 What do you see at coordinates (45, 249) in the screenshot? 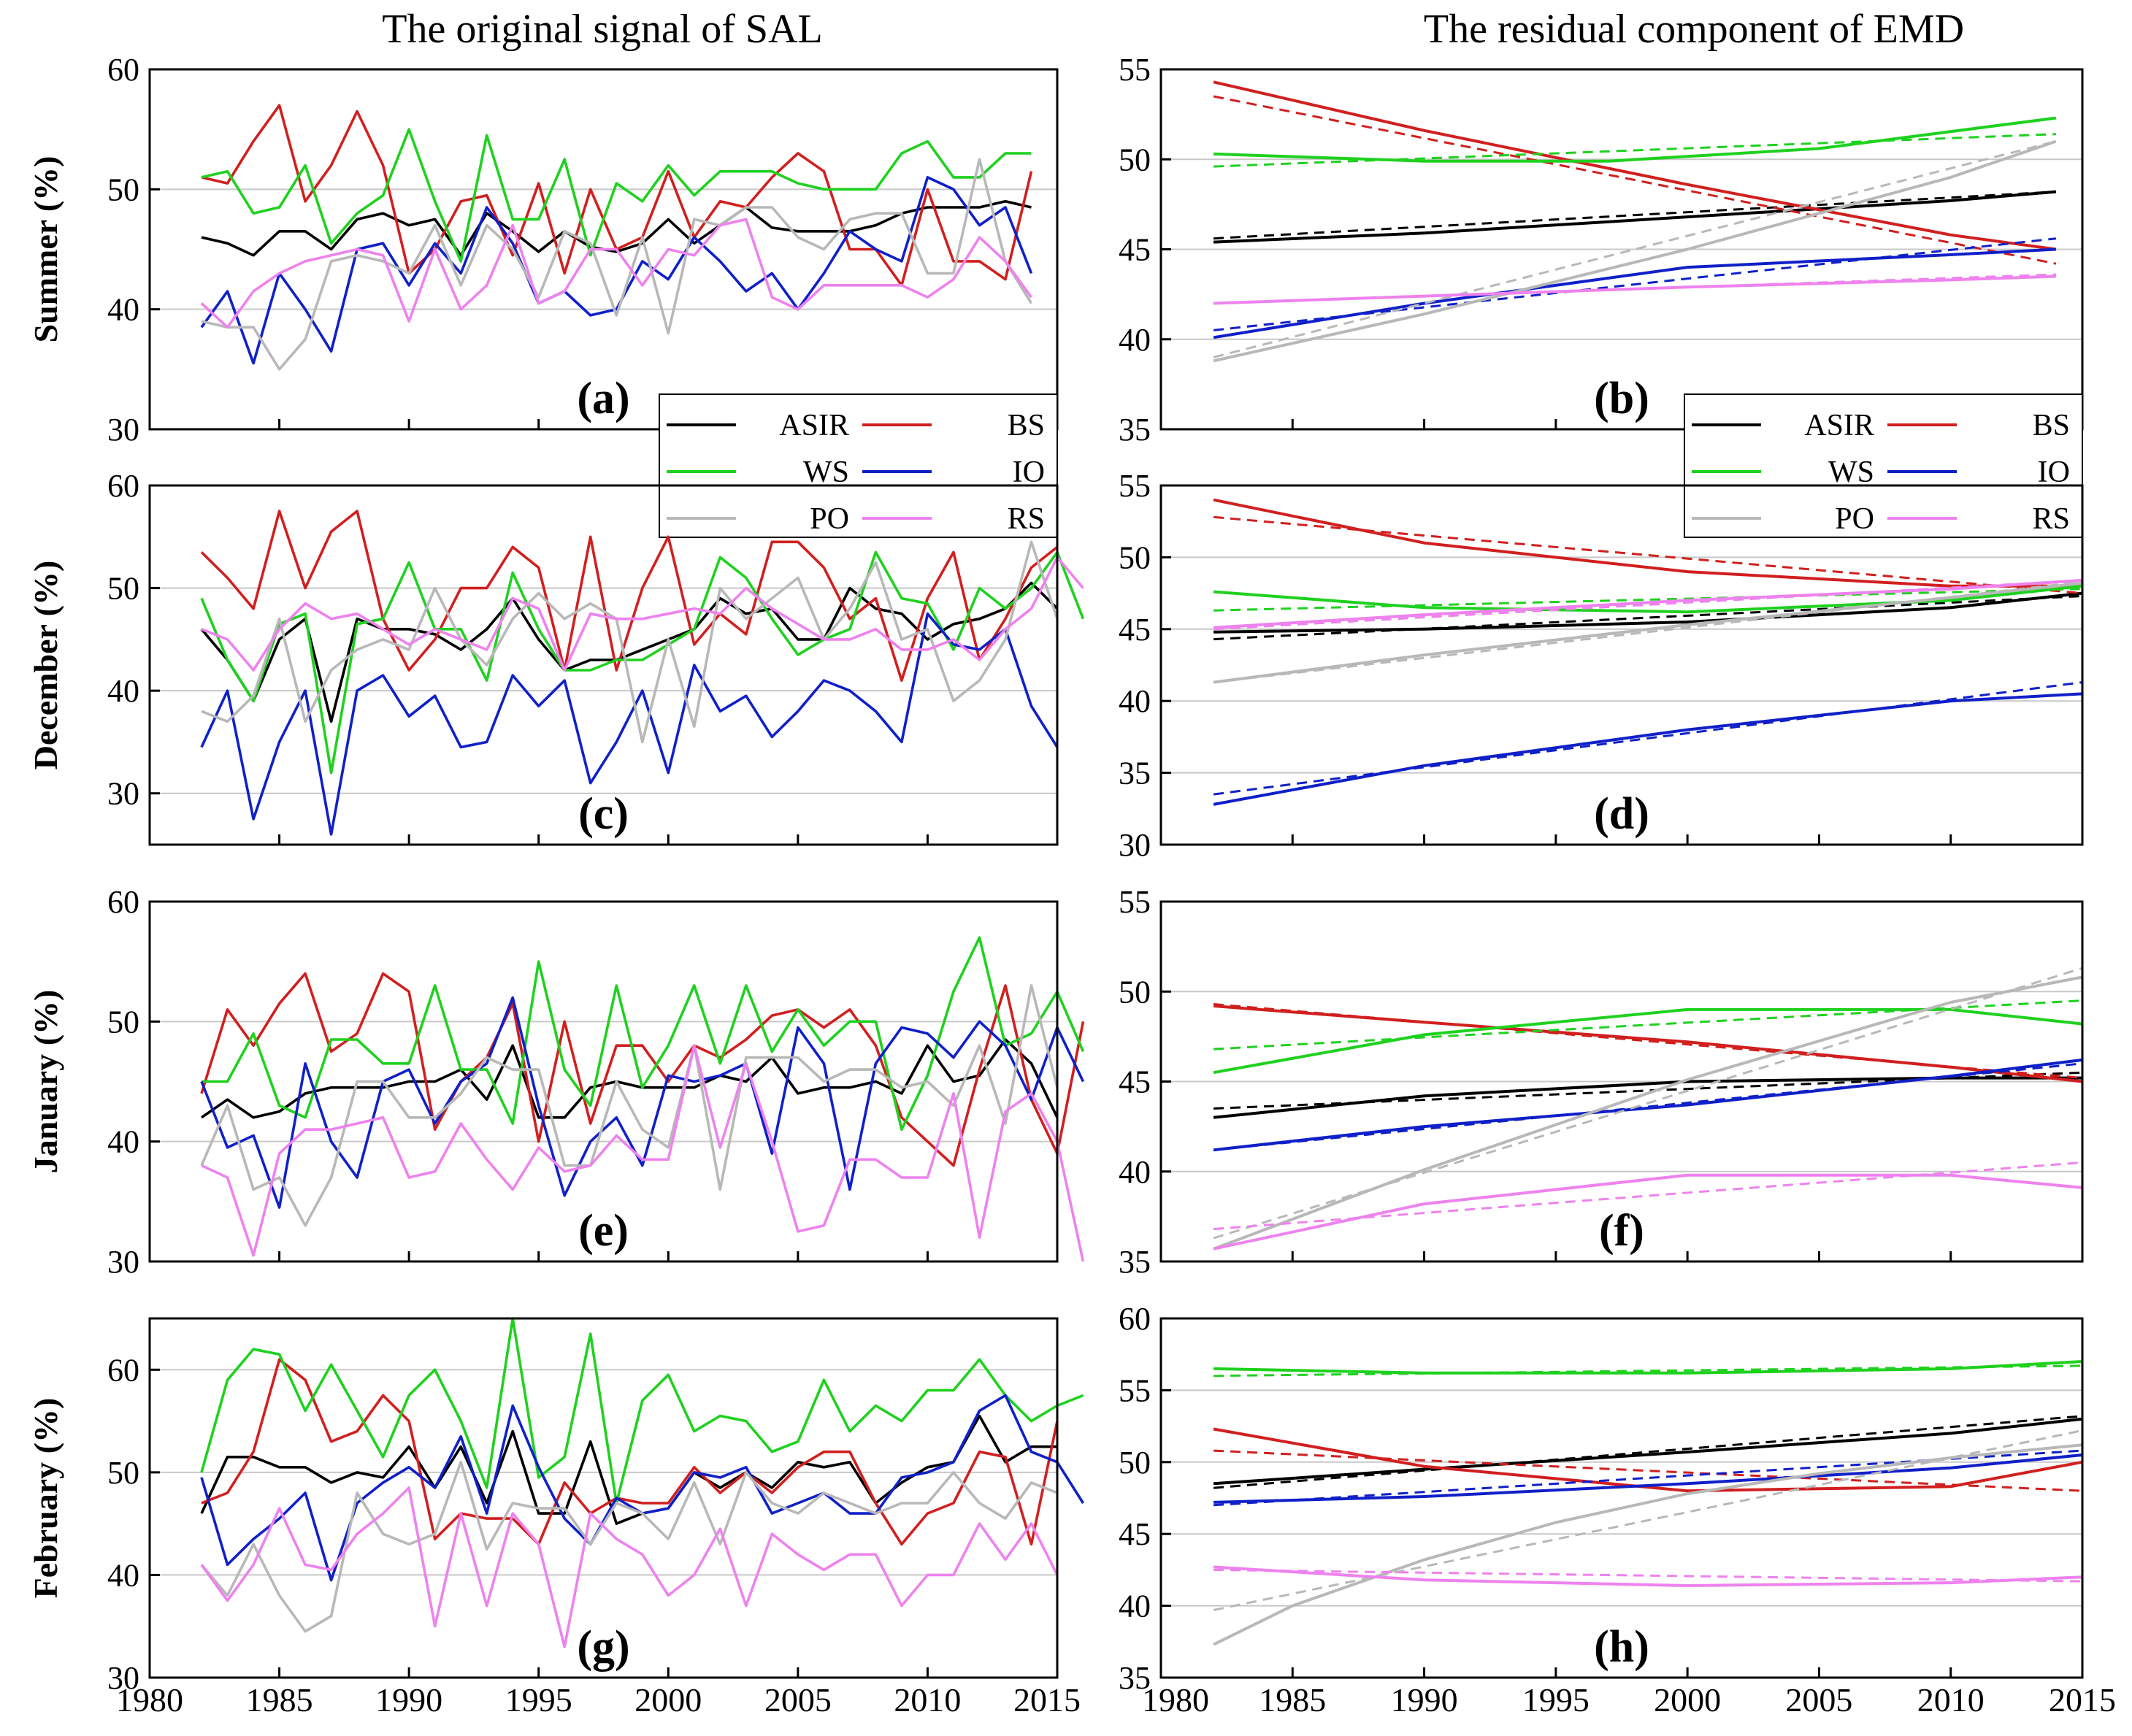
I see `y-axis-label: Summer (%)` at bounding box center [45, 249].